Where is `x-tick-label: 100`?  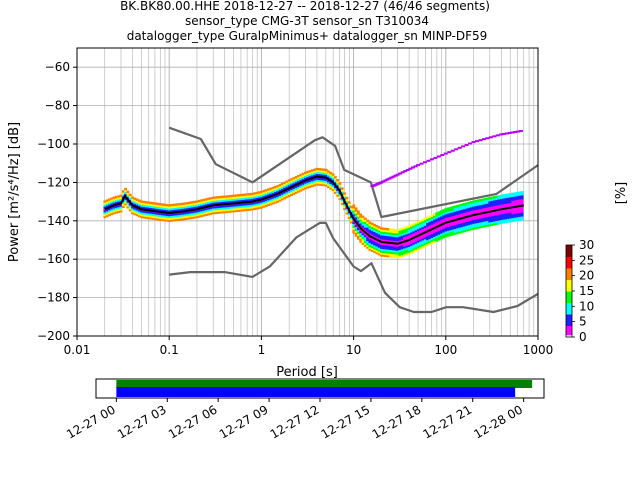 x-tick-label: 100 is located at coordinates (445, 350).